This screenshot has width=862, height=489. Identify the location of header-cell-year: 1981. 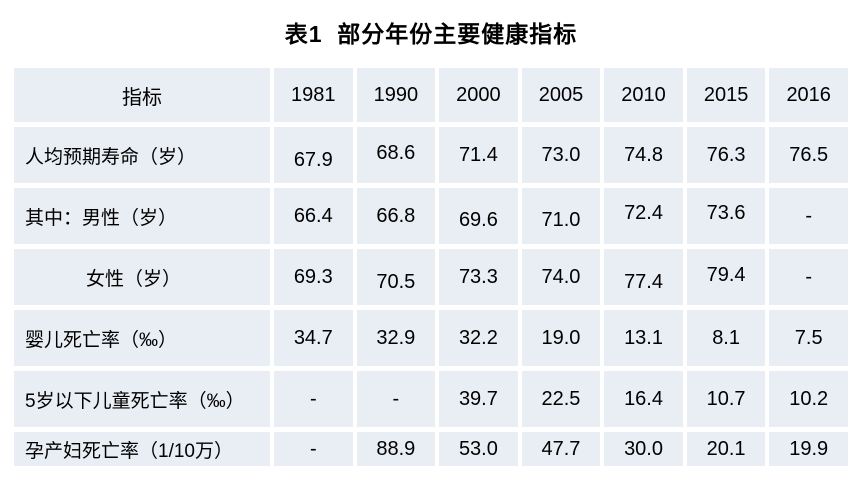
(313, 95).